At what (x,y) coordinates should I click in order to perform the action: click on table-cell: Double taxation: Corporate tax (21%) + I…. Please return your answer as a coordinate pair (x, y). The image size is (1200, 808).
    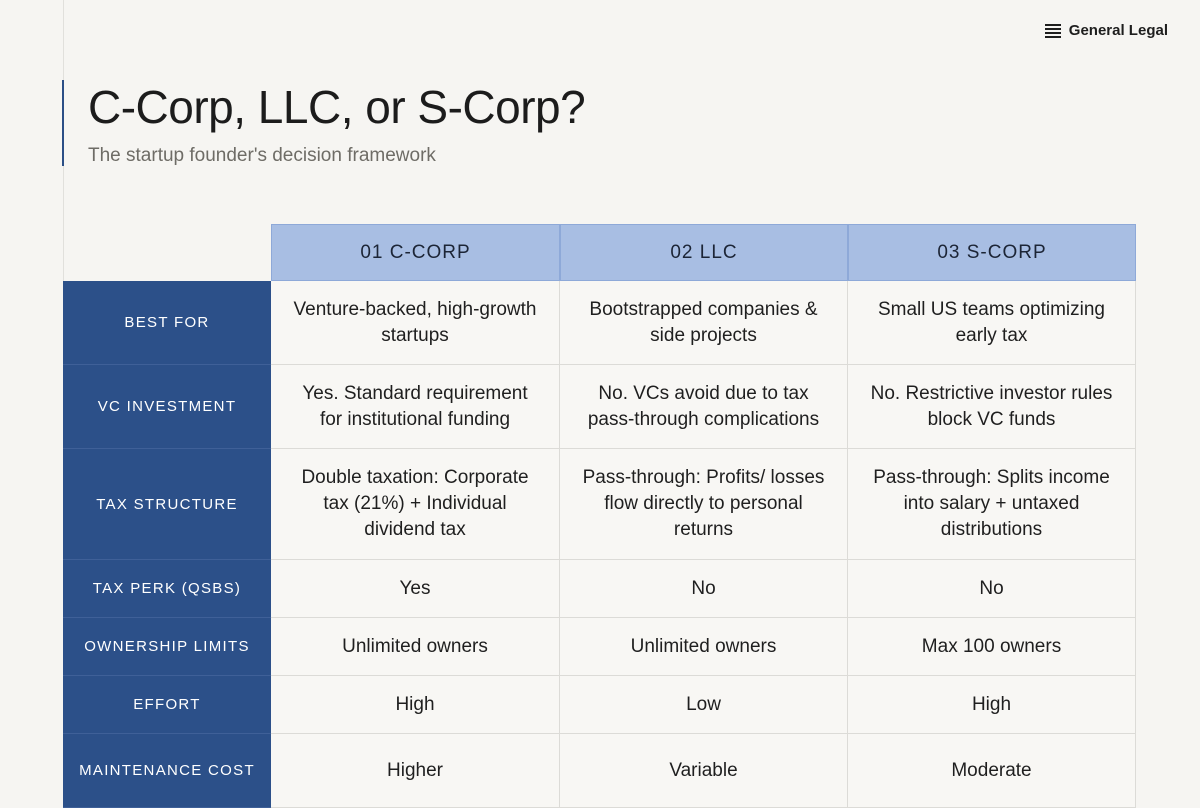
    Looking at the image, I should click on (415, 504).